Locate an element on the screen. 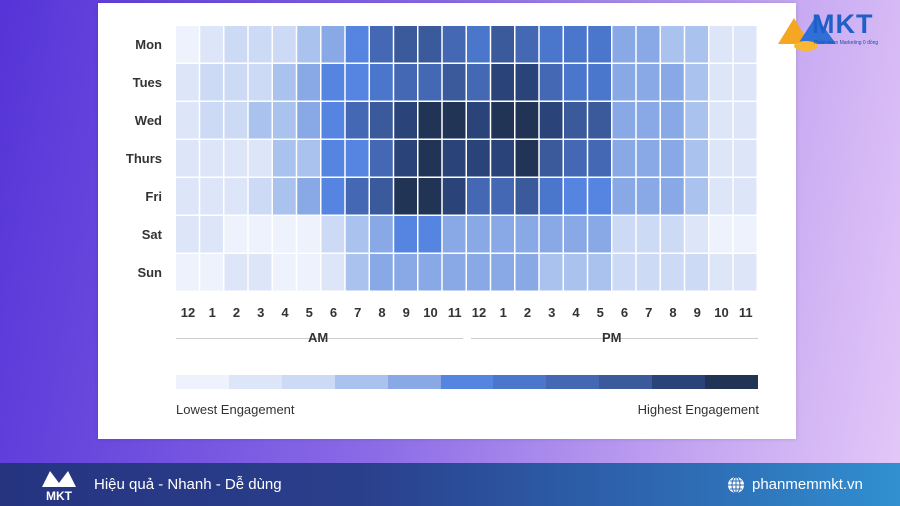 This screenshot has width=900, height=506. hour-tick-label: 5 is located at coordinates (309, 312).